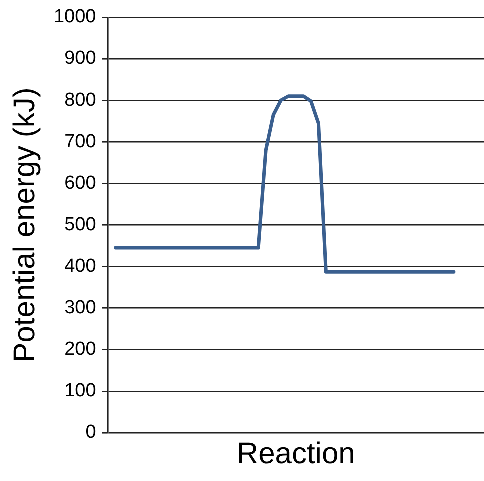 The height and width of the screenshot is (481, 484). Describe the element at coordinates (80, 349) in the screenshot. I see `y-tick-label: 200` at that location.